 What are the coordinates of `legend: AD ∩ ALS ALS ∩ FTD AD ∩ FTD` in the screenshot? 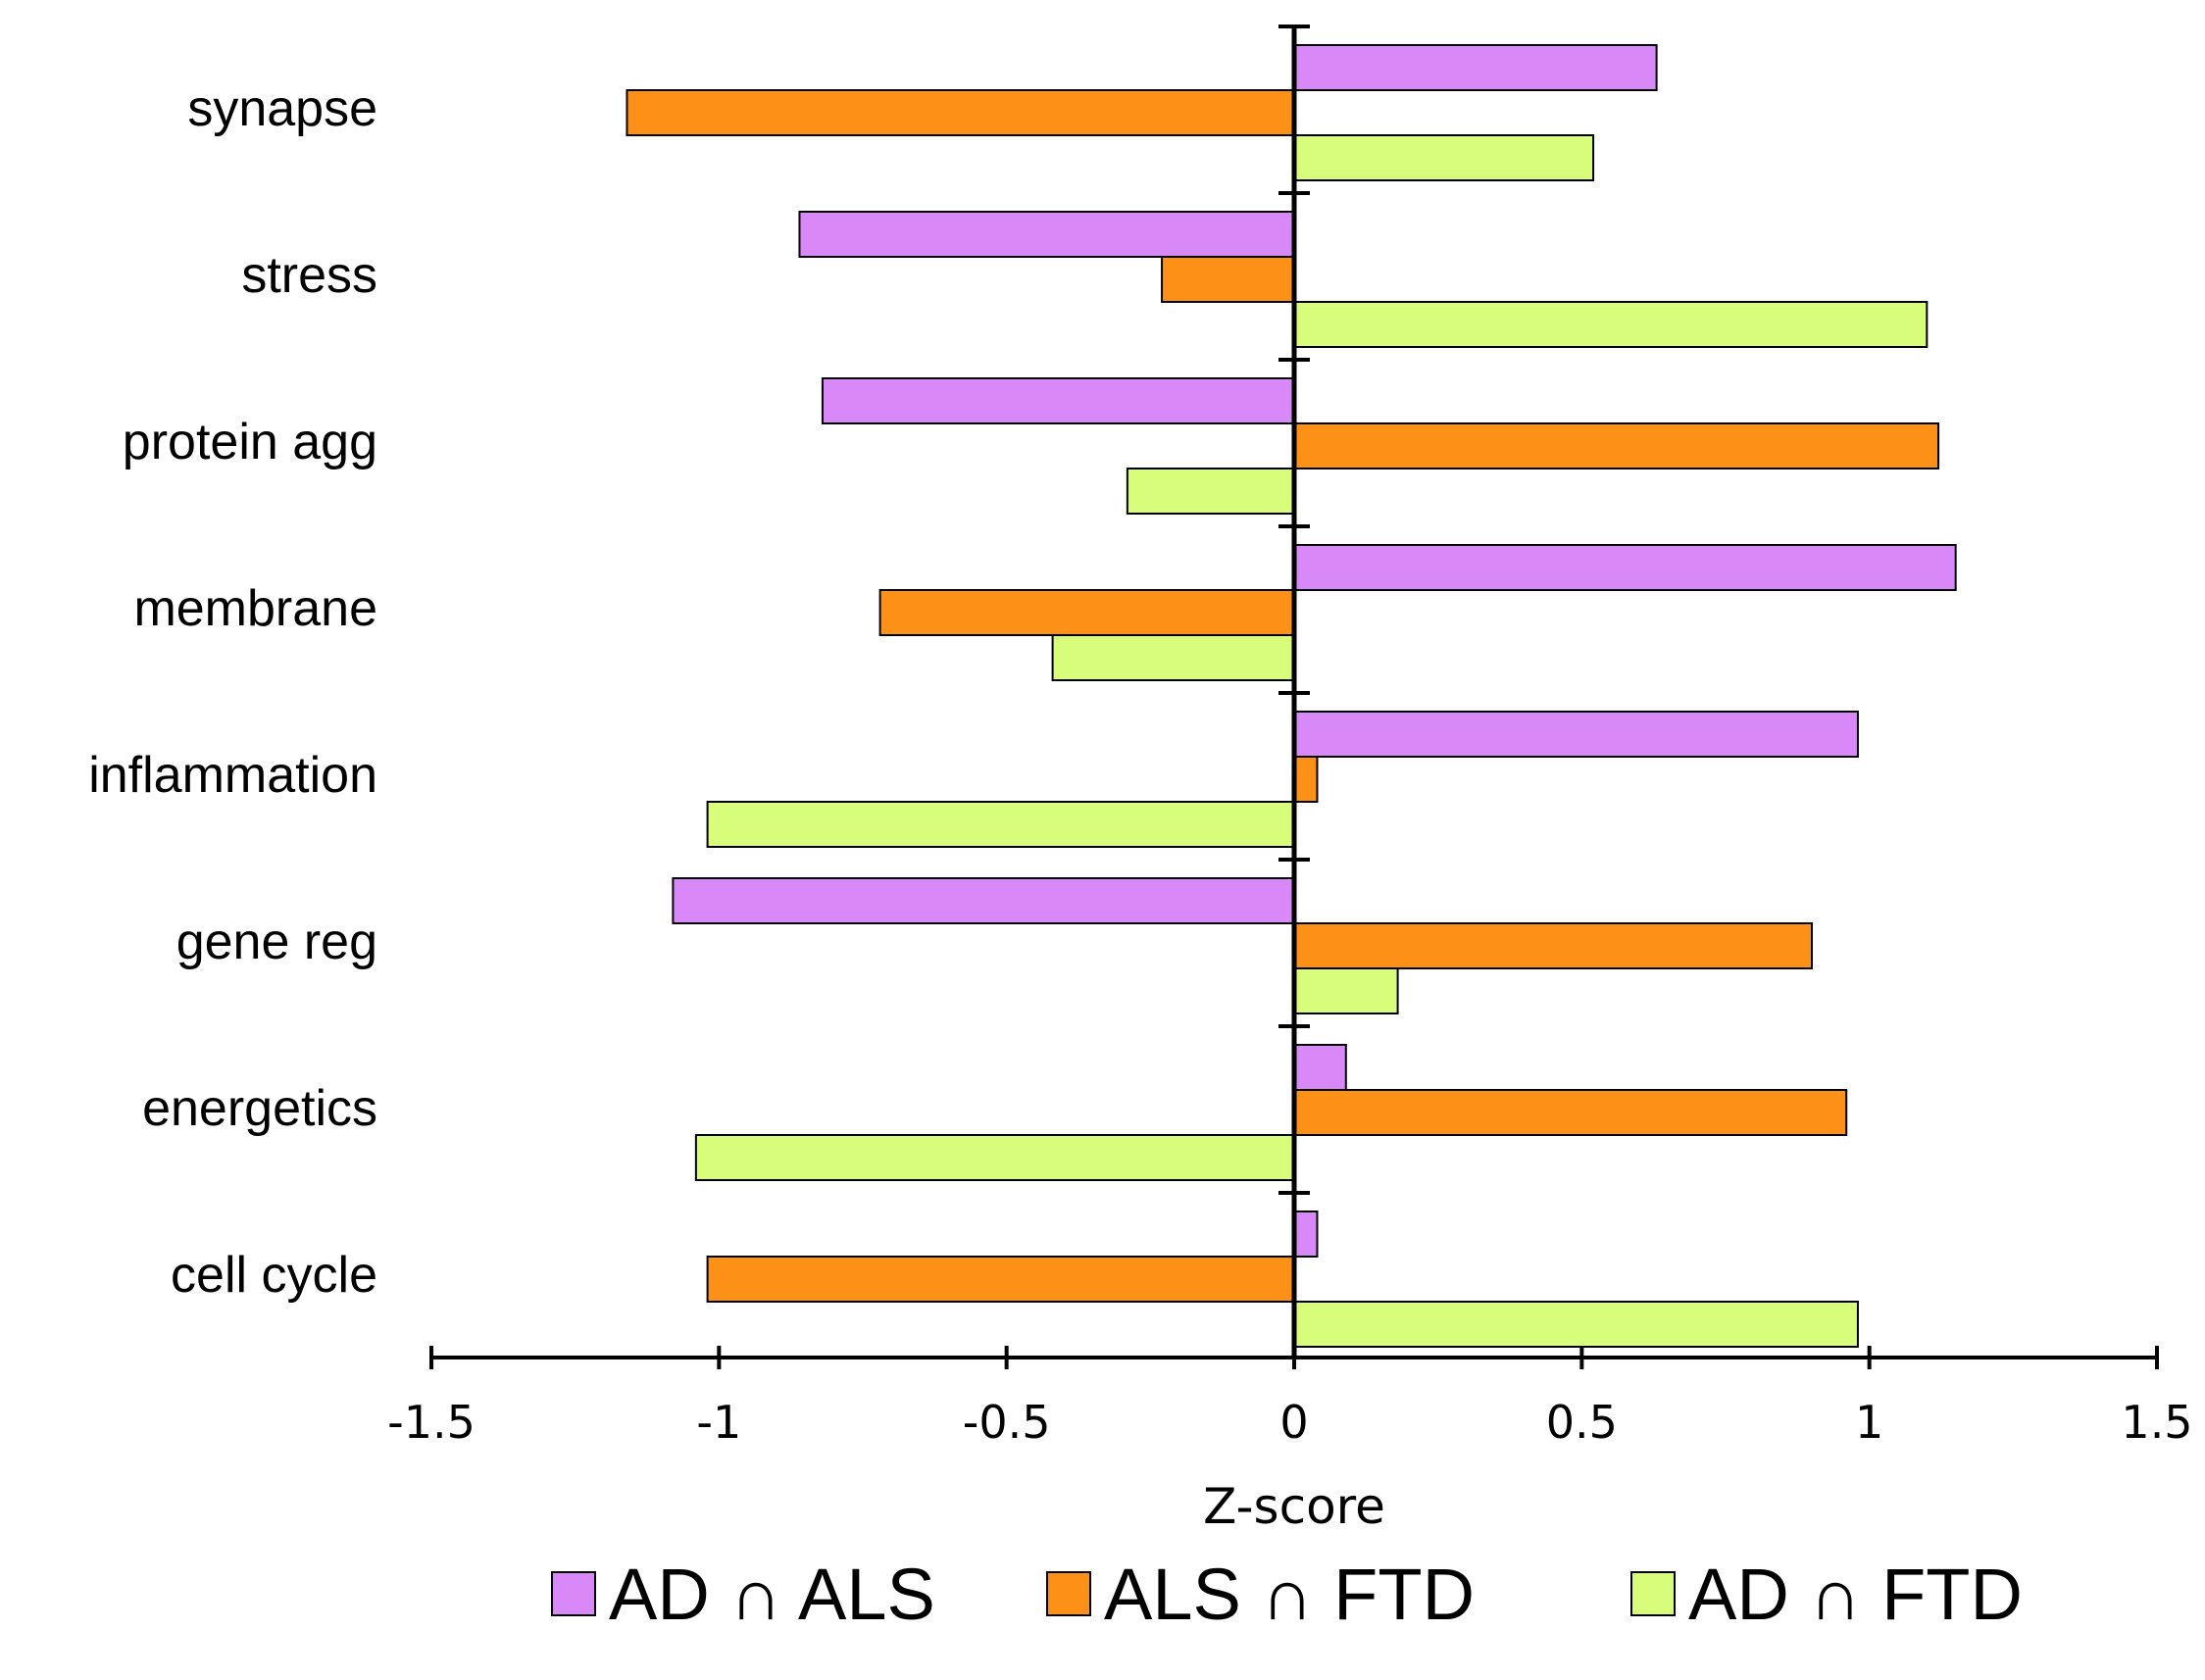 It's located at (1287, 1594).